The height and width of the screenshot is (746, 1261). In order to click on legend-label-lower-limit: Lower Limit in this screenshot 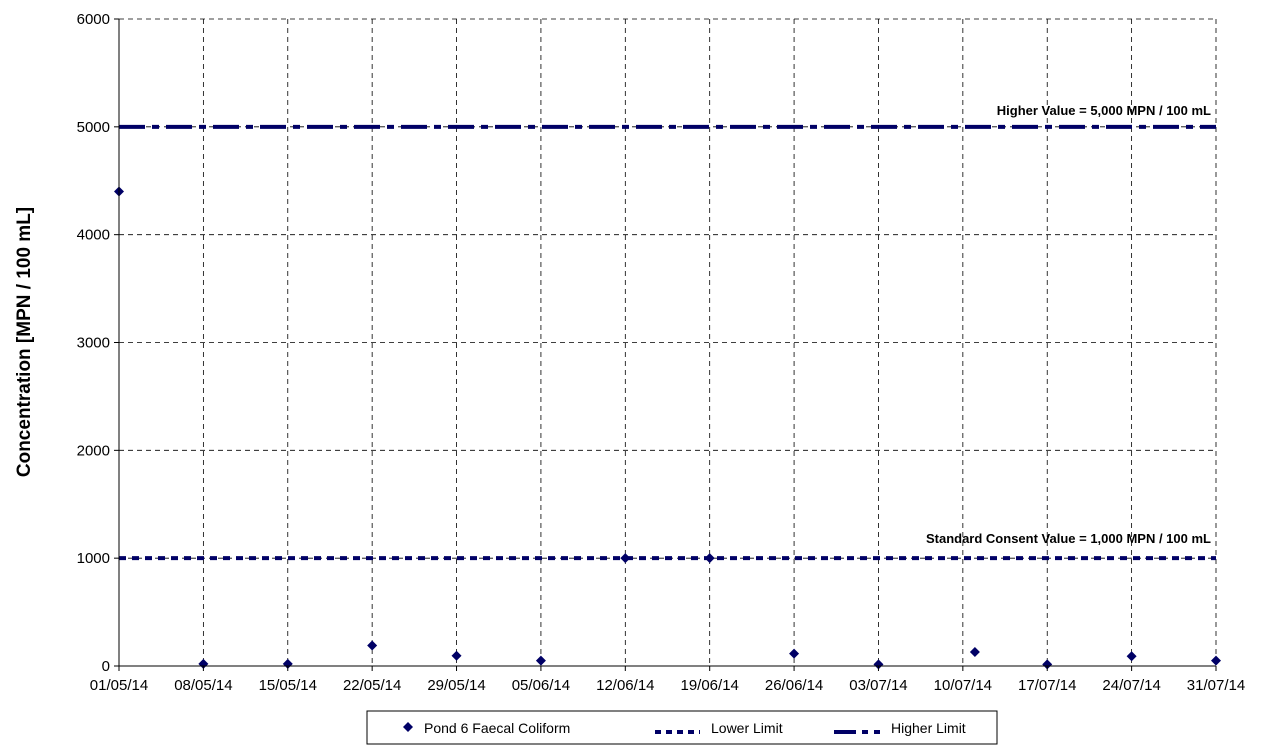, I will do `click(747, 728)`.